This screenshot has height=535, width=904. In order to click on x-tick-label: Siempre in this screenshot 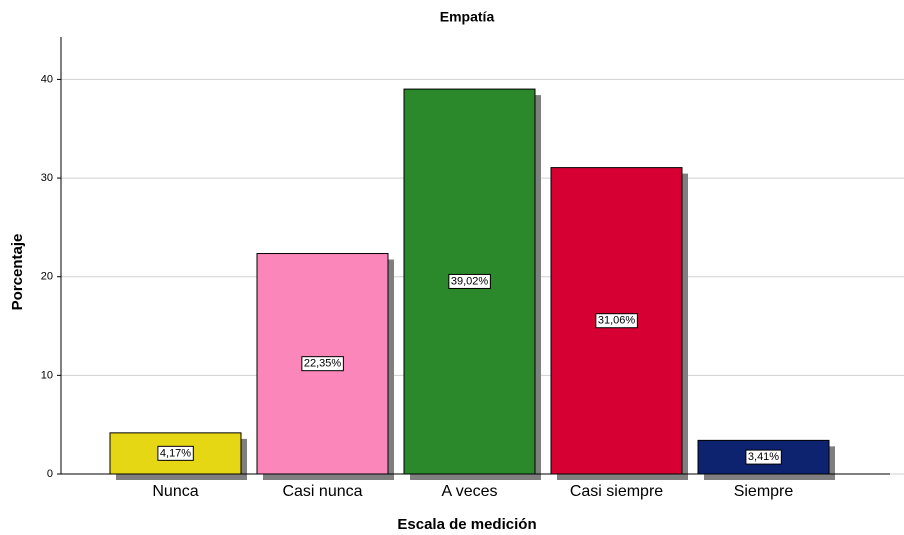, I will do `click(764, 491)`.